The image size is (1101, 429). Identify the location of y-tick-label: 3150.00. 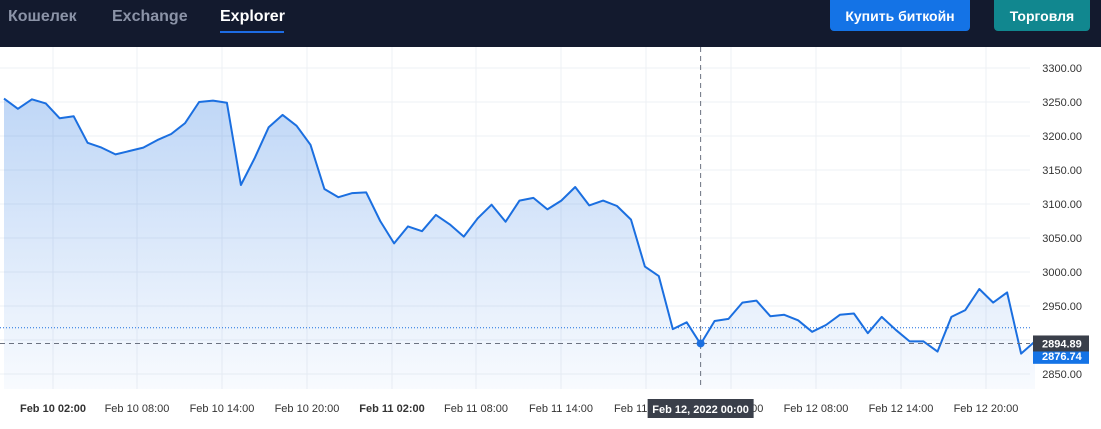
(1062, 171).